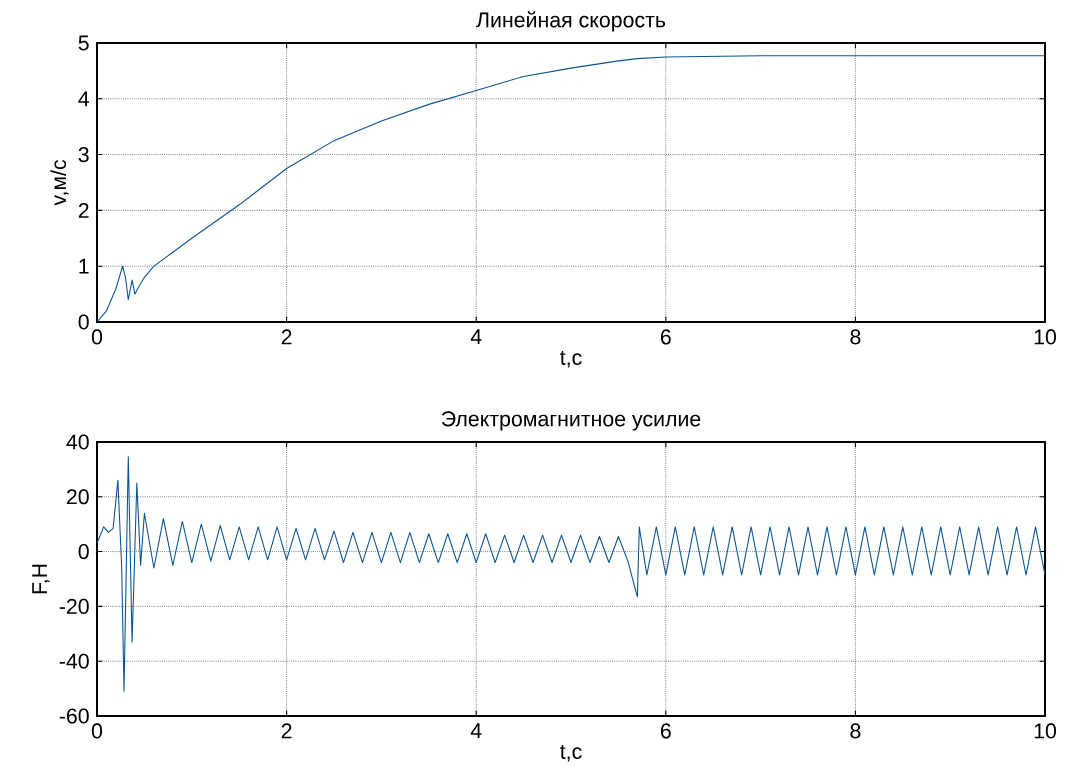 This screenshot has height=780, width=1066. What do you see at coordinates (571, 421) in the screenshot?
I see `chart-title: Электромагнитное усилие` at bounding box center [571, 421].